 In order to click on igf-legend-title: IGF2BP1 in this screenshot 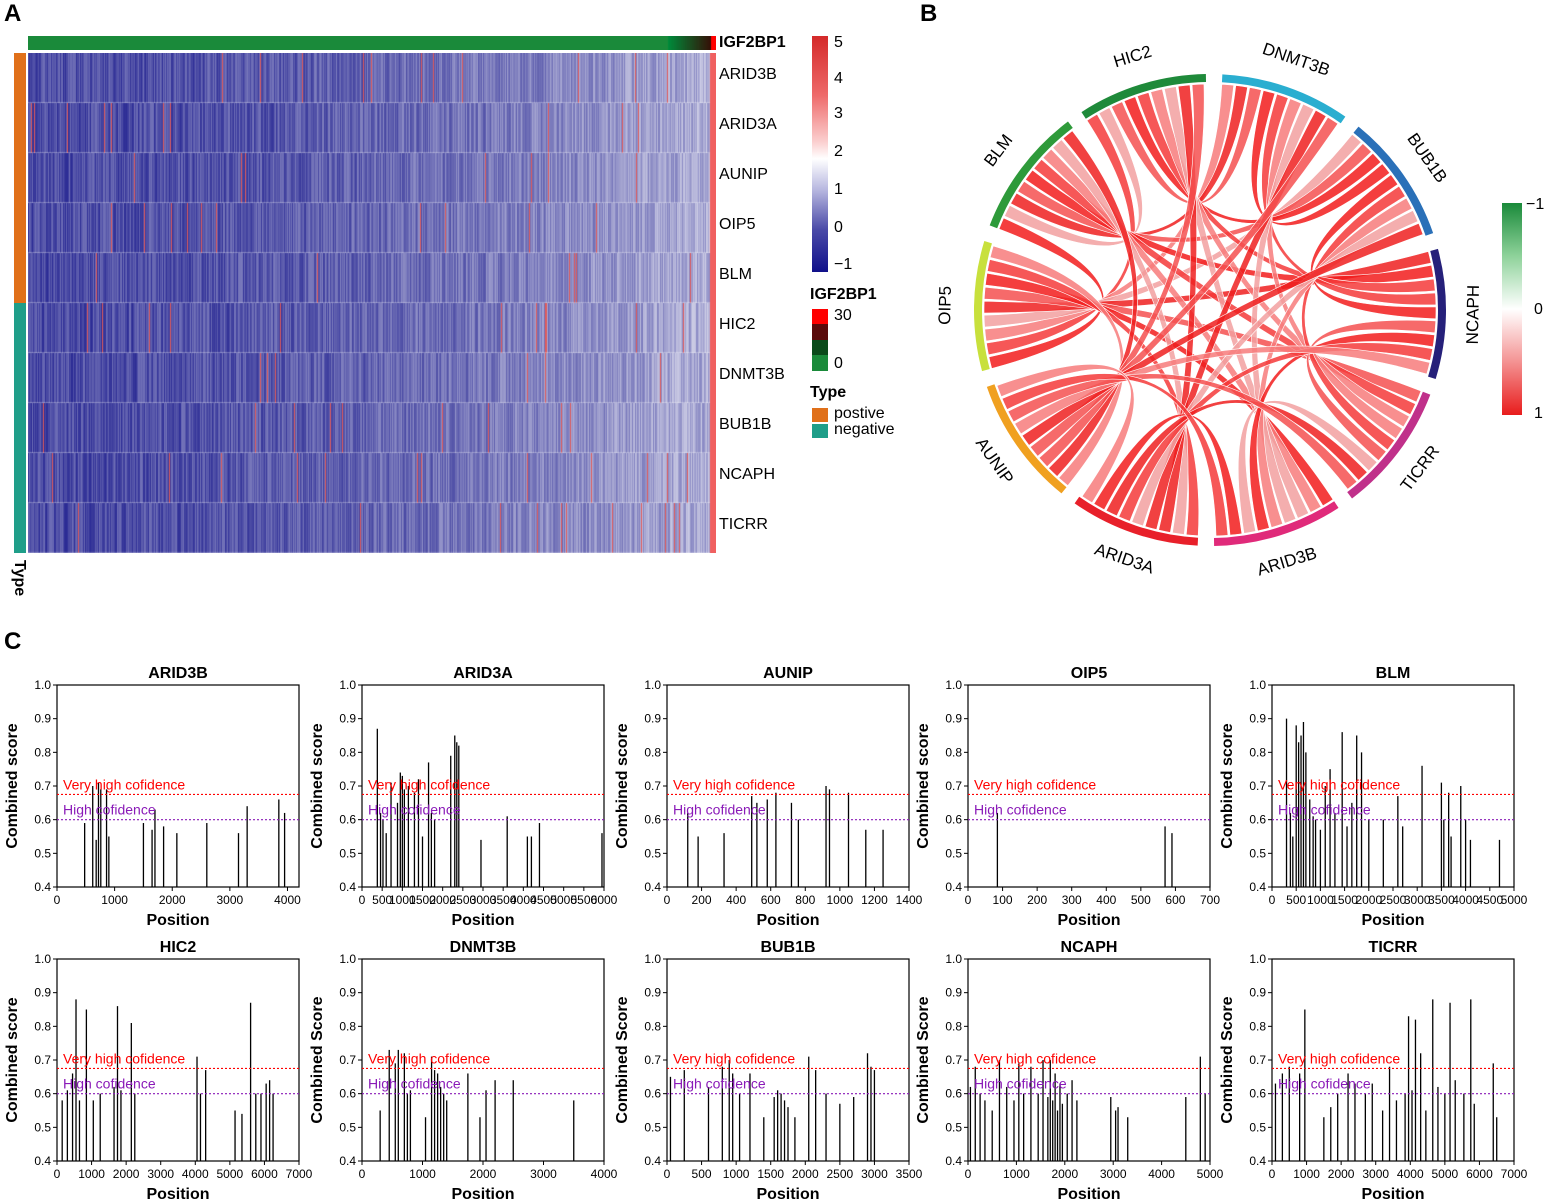, I will do `click(843, 294)`.